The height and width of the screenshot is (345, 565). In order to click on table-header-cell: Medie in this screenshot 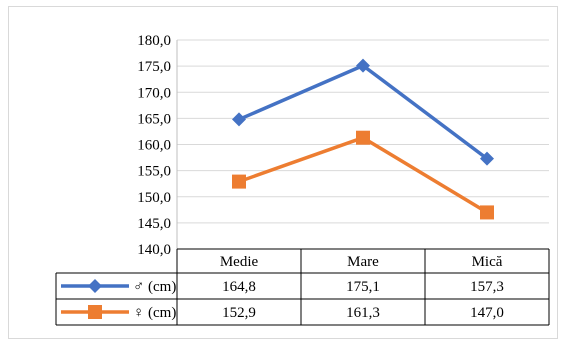, I will do `click(239, 262)`.